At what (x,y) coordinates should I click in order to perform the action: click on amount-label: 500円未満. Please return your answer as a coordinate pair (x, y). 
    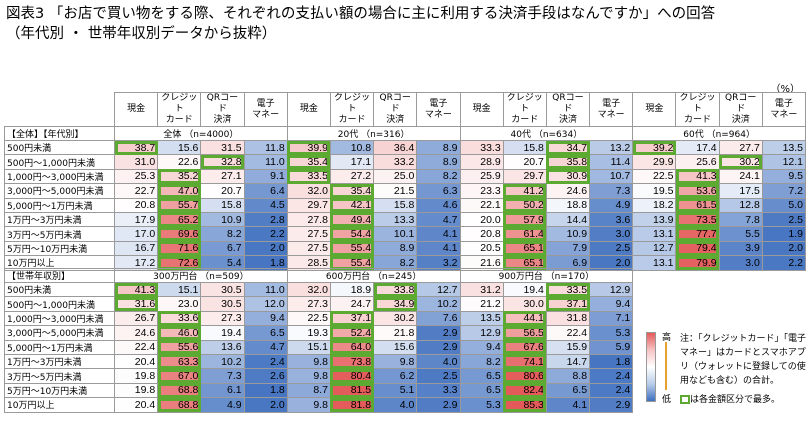
    Looking at the image, I should click on (59, 289).